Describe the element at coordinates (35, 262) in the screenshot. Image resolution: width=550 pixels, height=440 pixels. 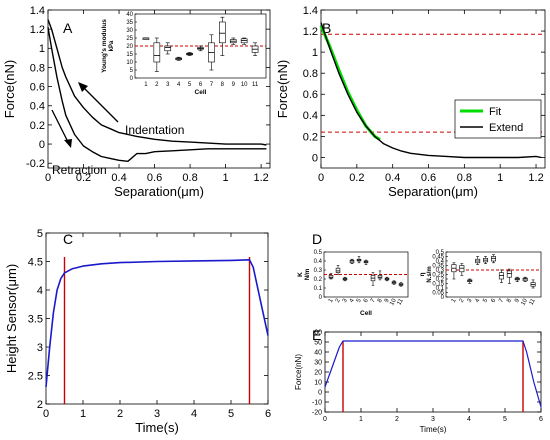
I see `y-tick-label: 4.5` at that location.